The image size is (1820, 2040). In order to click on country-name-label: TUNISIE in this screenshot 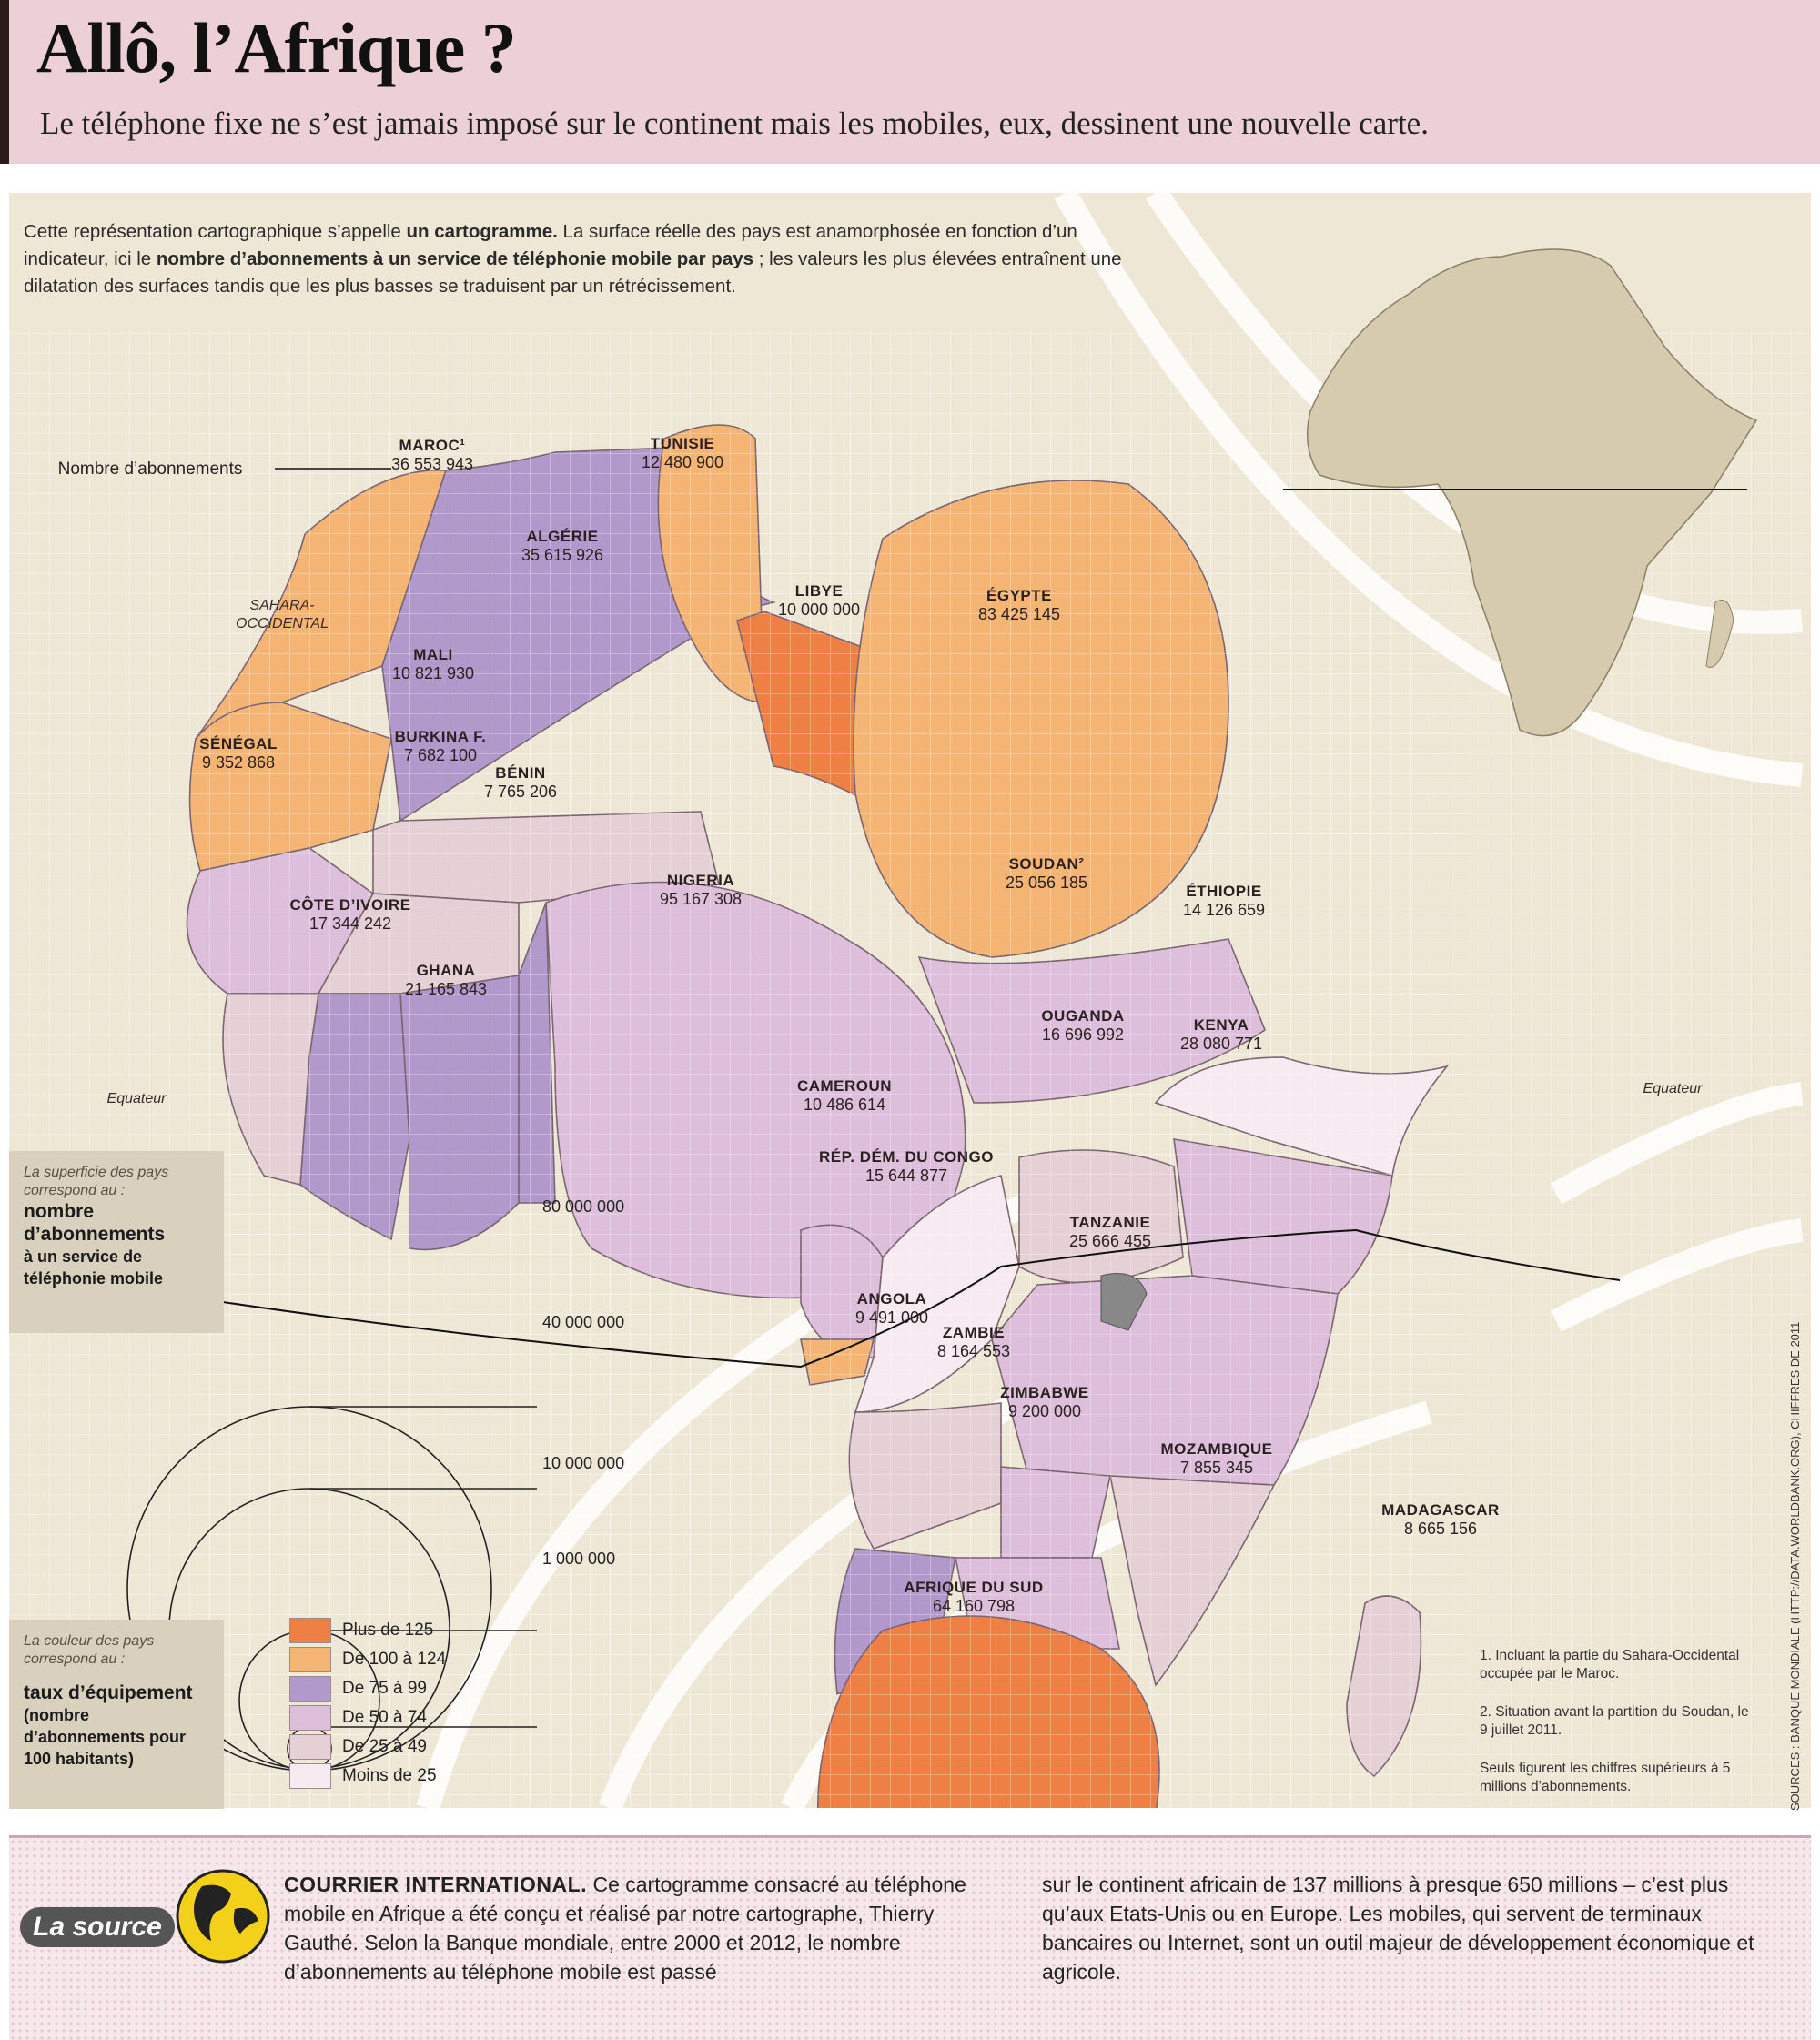, I will do `click(683, 443)`.